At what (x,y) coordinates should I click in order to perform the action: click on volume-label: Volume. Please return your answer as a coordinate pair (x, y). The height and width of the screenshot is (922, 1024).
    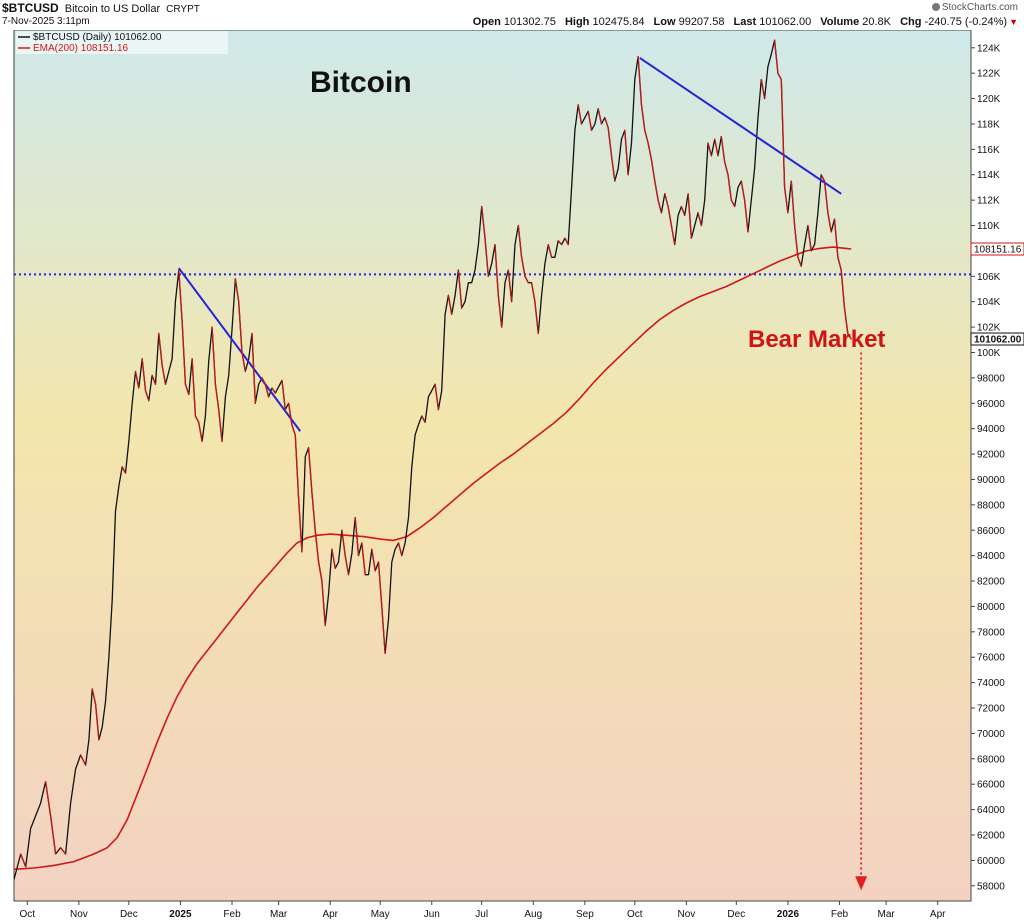
    Looking at the image, I should click on (840, 22).